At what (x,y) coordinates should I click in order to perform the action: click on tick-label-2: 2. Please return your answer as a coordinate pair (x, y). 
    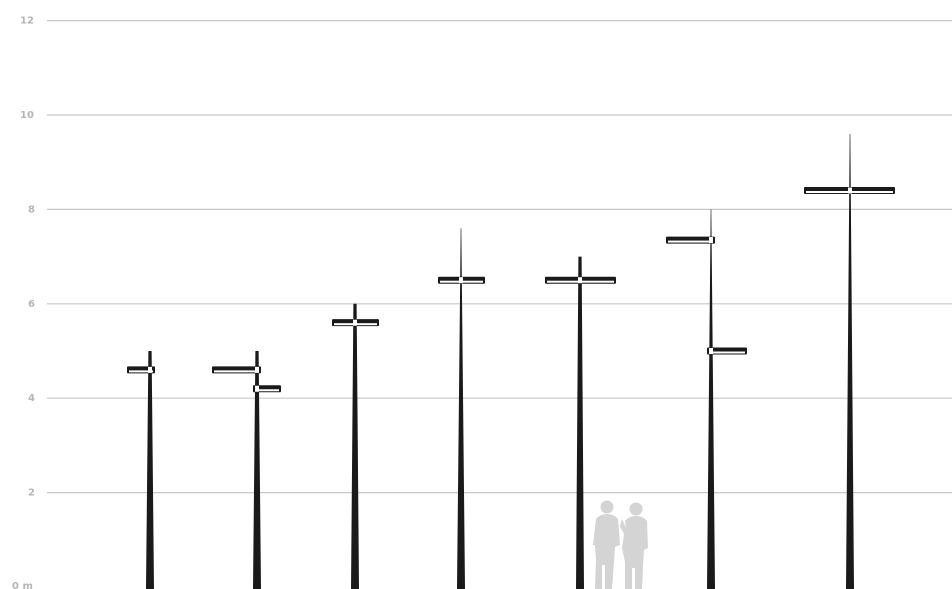
    Looking at the image, I should click on (31, 493).